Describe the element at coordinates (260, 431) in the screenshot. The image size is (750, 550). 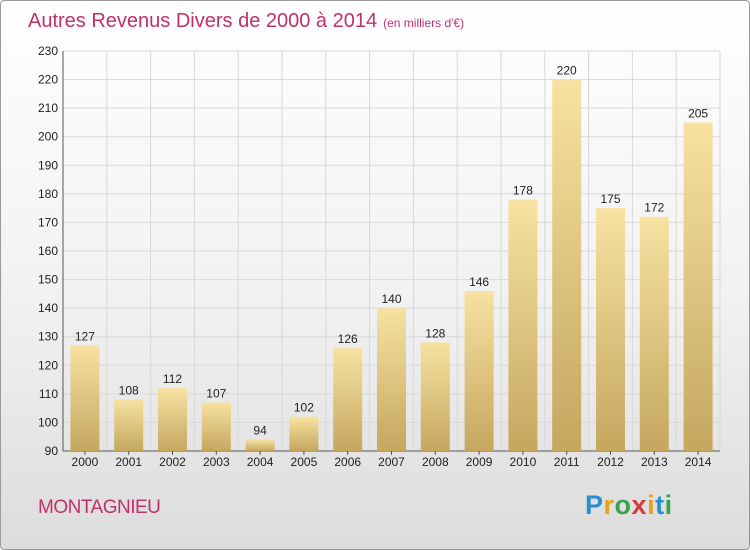
I see `value-label-2004: 94` at that location.